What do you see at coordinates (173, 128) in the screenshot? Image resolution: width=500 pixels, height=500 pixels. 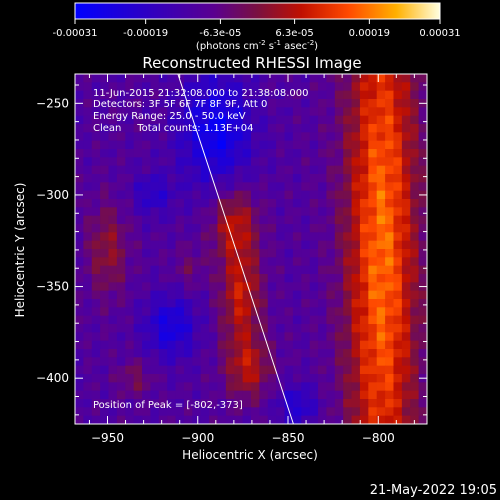 I see `annotation-clean-counts: Clean Total counts: 1.13E+04` at bounding box center [173, 128].